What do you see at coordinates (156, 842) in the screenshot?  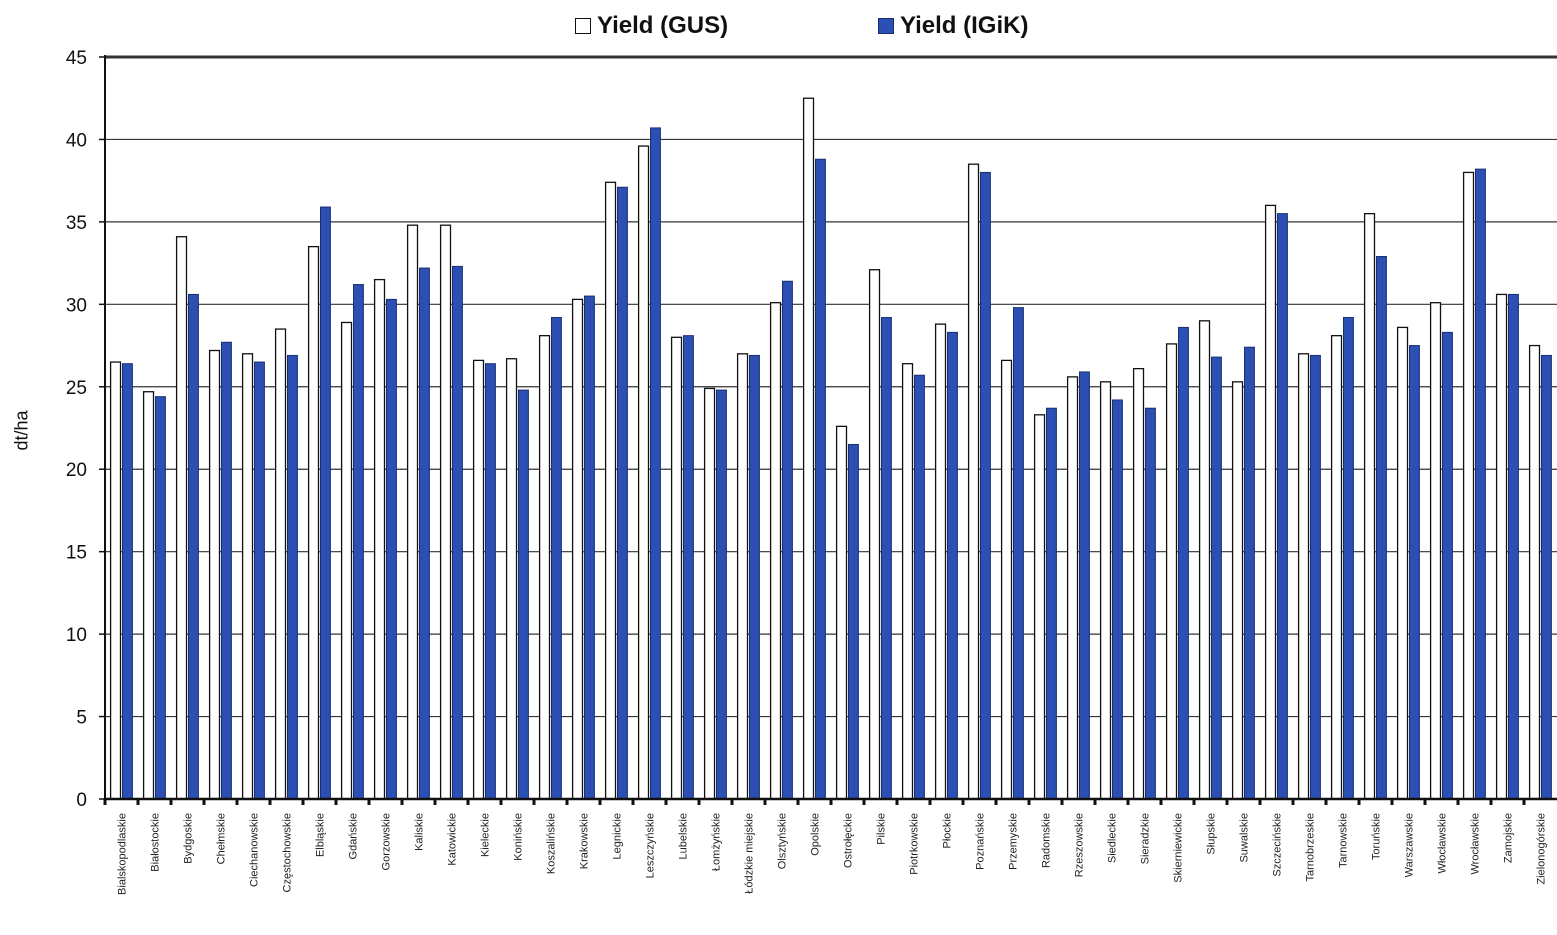 I see `x-tick-label-1: Białostockie` at bounding box center [156, 842].